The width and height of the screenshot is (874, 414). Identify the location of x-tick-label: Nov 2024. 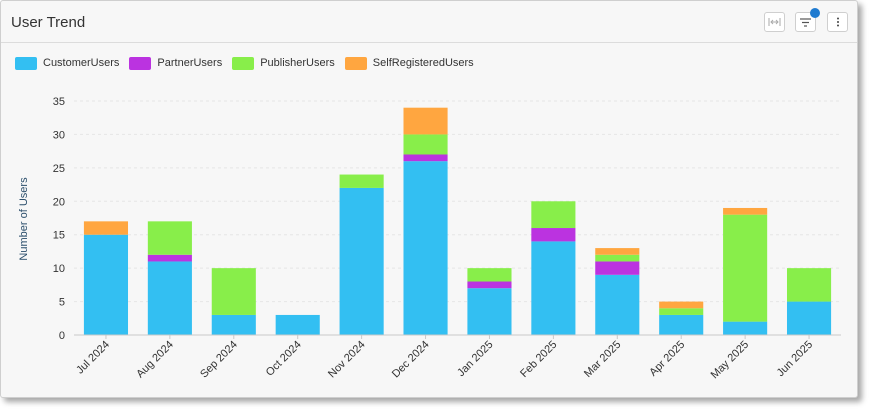
(347, 360).